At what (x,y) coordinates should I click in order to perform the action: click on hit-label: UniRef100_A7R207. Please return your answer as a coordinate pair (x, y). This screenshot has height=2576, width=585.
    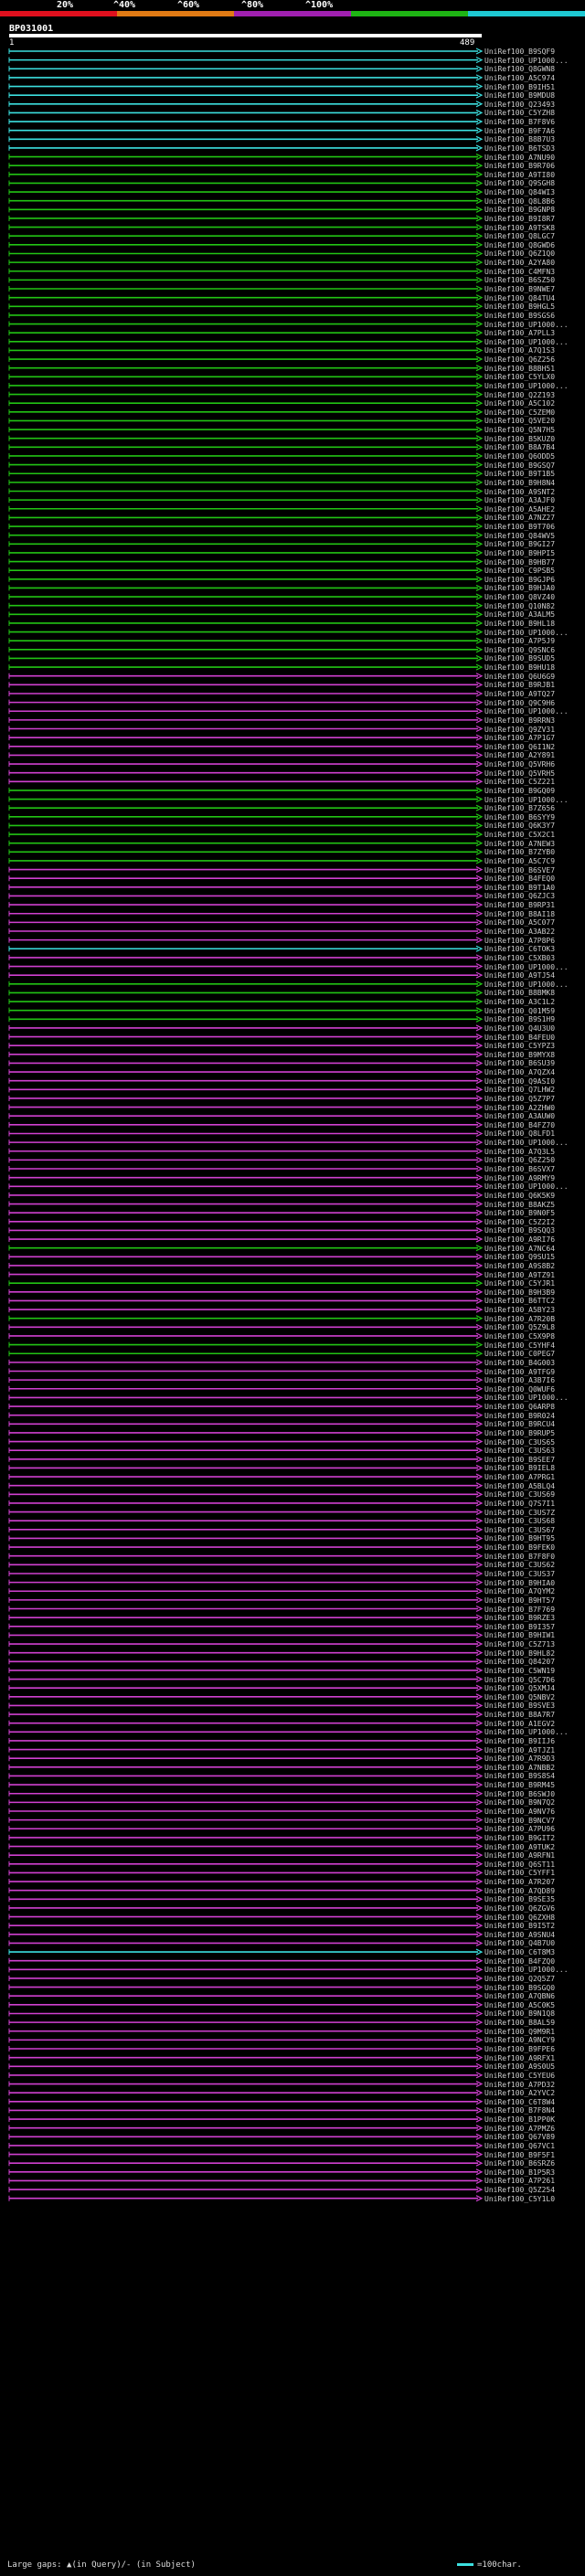
    Looking at the image, I should click on (520, 1882).